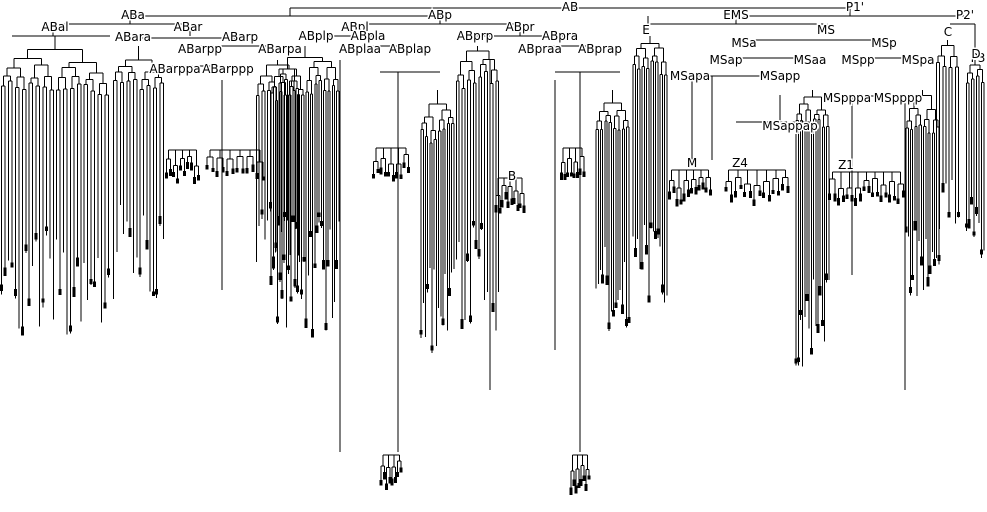 The height and width of the screenshot is (512, 987). What do you see at coordinates (600, 49) in the screenshot?
I see `node-label: ABprap` at bounding box center [600, 49].